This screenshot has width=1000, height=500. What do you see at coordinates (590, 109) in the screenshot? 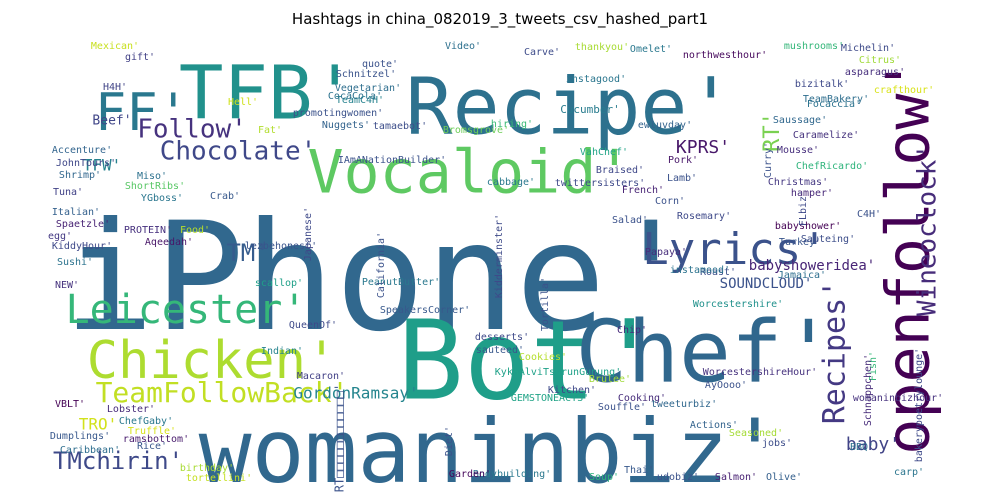
I see `word-30: Cucumber'` at bounding box center [590, 109].